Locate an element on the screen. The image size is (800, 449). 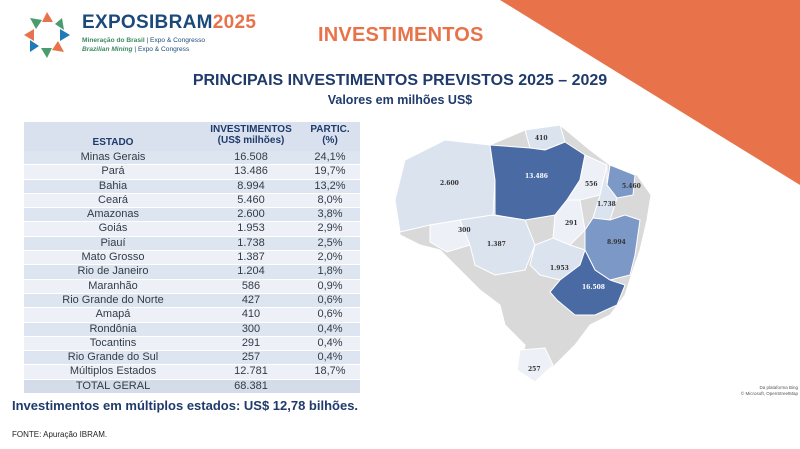
cell-partic: 2,9% is located at coordinates (330, 228).